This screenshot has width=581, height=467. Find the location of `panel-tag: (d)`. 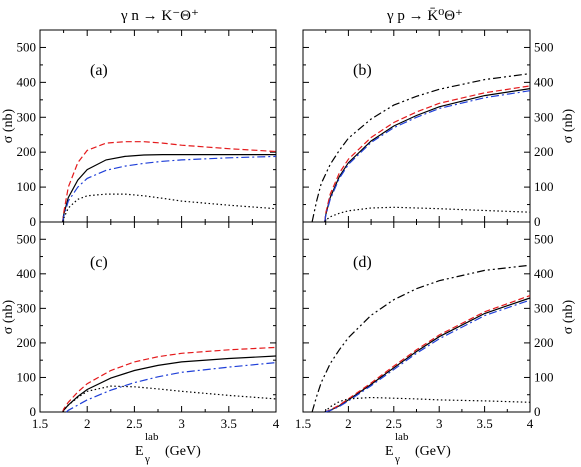

panel-tag: (d) is located at coordinates (362, 262).